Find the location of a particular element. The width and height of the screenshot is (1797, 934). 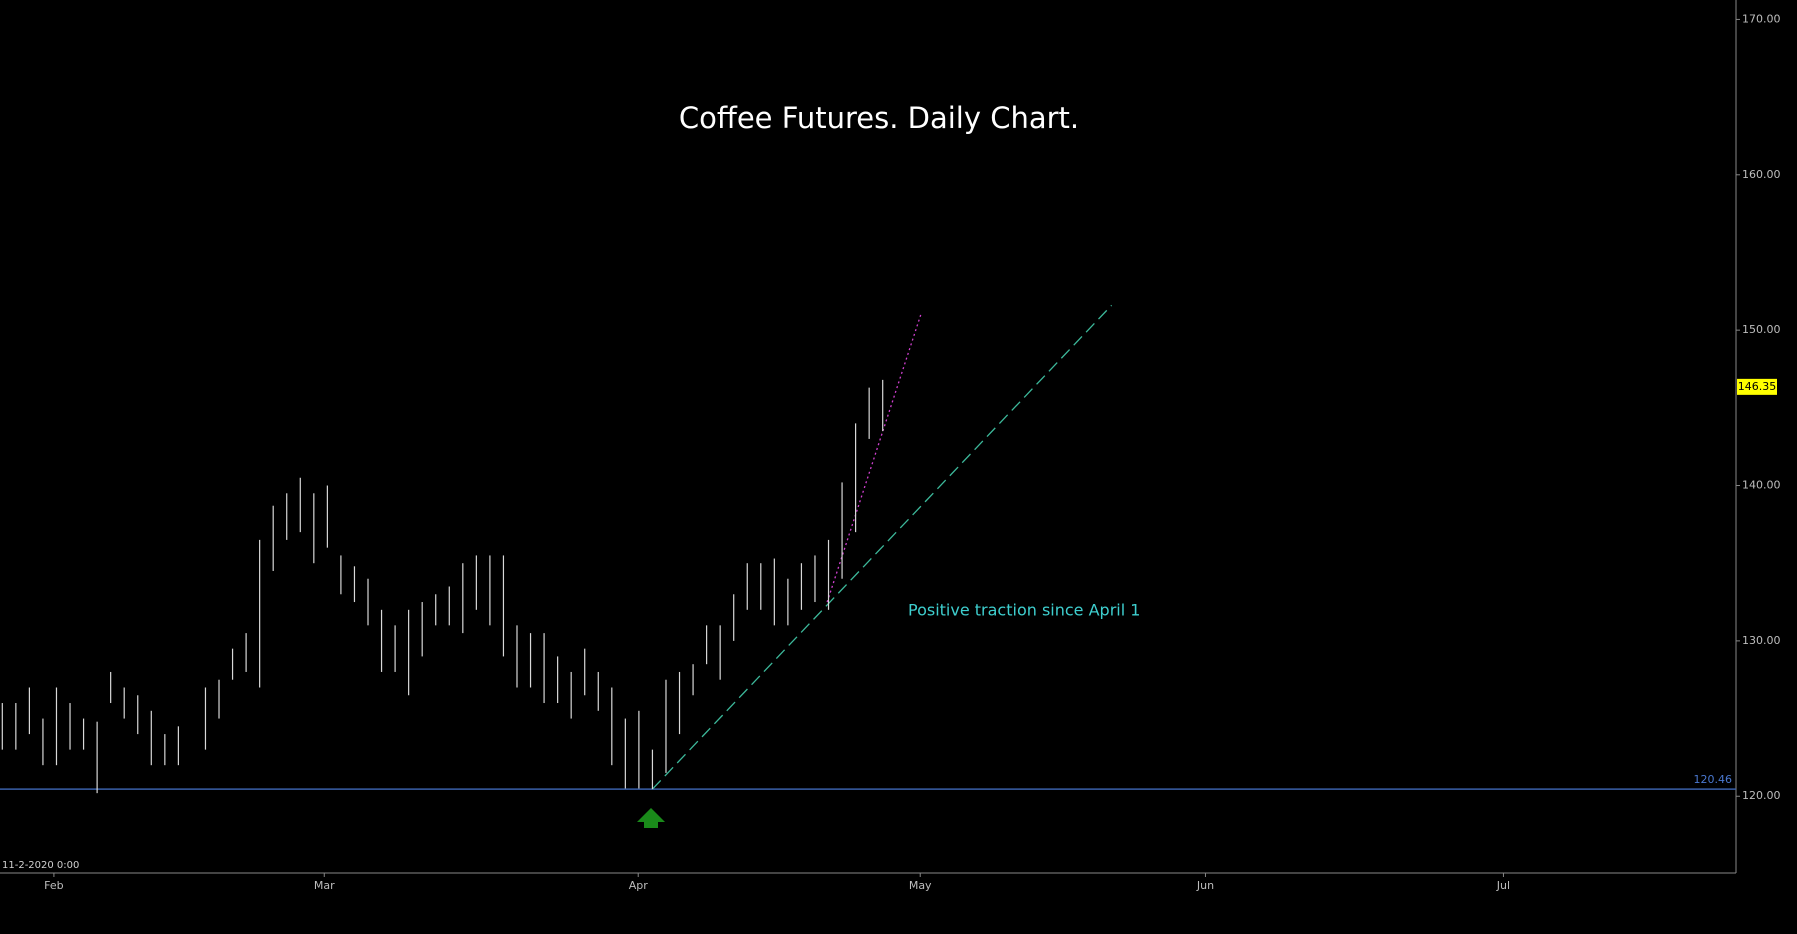

x-tick-label: May is located at coordinates (920, 885).